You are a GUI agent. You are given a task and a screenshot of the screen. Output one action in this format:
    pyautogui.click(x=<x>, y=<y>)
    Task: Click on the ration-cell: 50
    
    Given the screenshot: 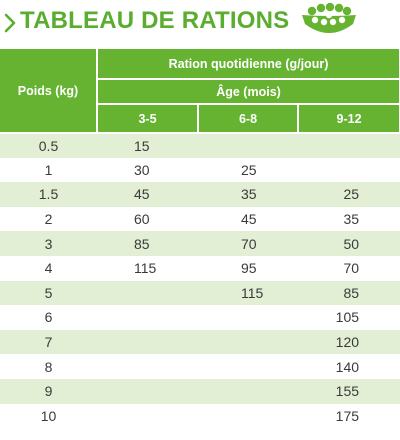 What is the action you would take?
    pyautogui.click(x=349, y=243)
    